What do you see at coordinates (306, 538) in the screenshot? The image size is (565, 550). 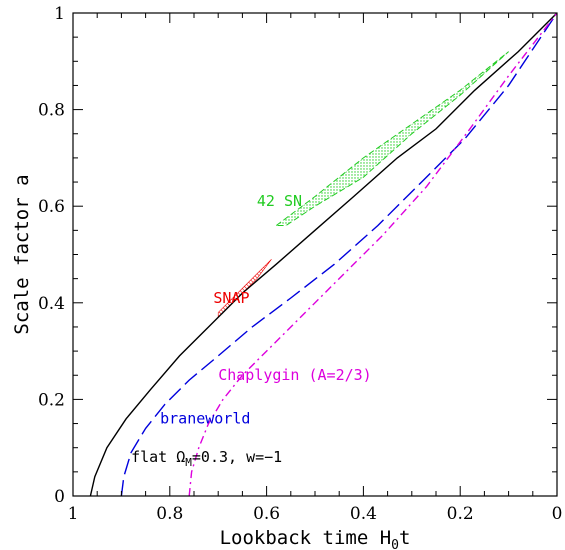 I see `x-axis-title-main: Lookback time H` at bounding box center [306, 538].